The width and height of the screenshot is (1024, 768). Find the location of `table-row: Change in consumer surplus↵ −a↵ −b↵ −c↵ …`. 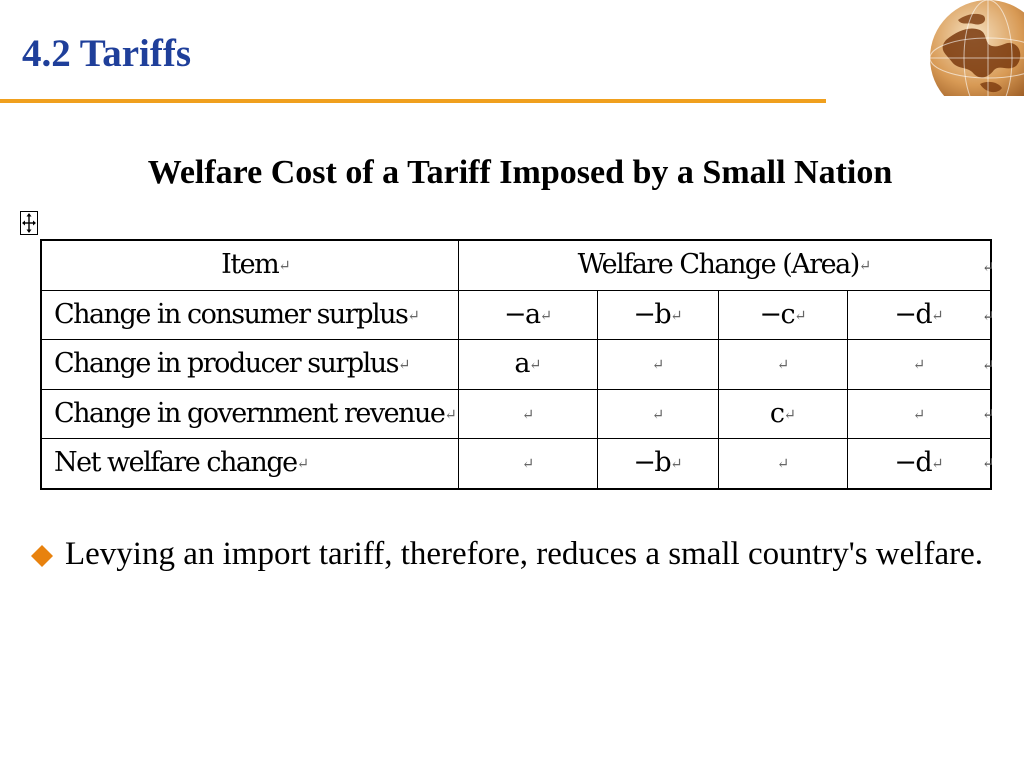

table-row: Change in consumer surplus↵ −a↵ −b↵ −c↵ … is located at coordinates (516, 314).